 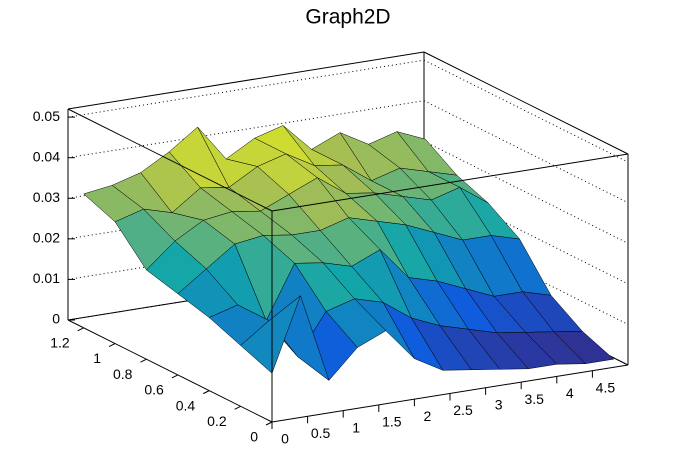 I want to click on z-tick-label: 0.02, so click(x=46, y=238).